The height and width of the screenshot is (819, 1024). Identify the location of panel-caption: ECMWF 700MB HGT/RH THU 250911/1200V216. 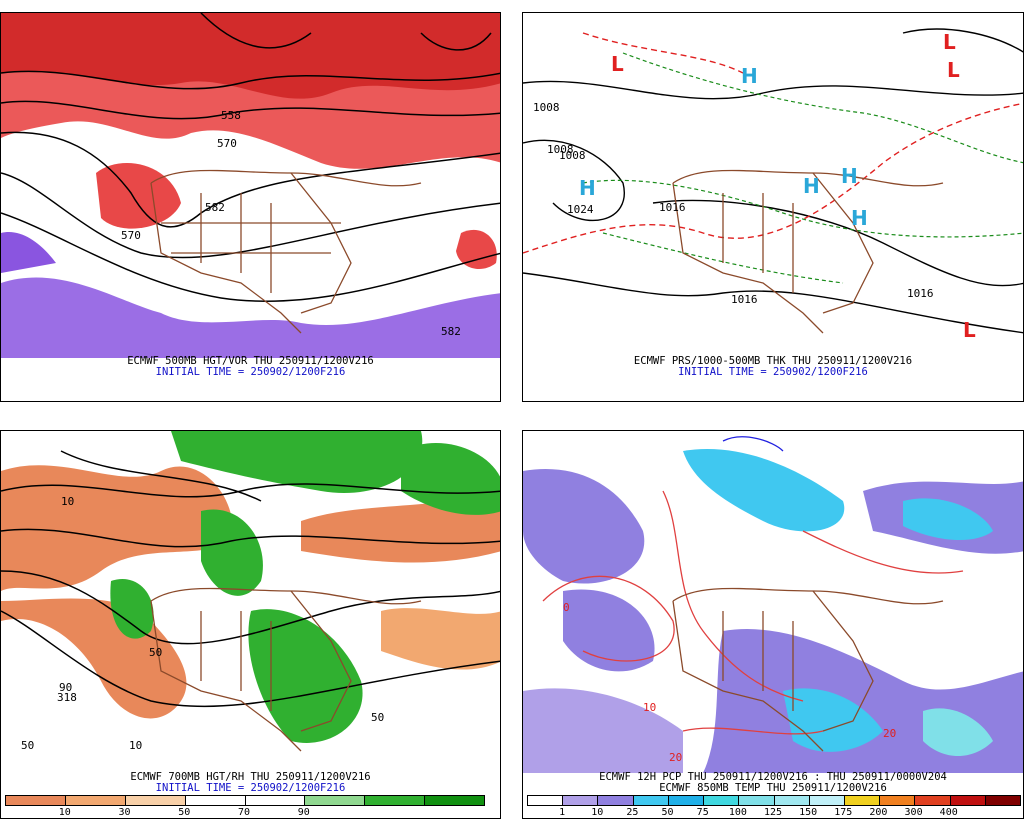
(250, 777).